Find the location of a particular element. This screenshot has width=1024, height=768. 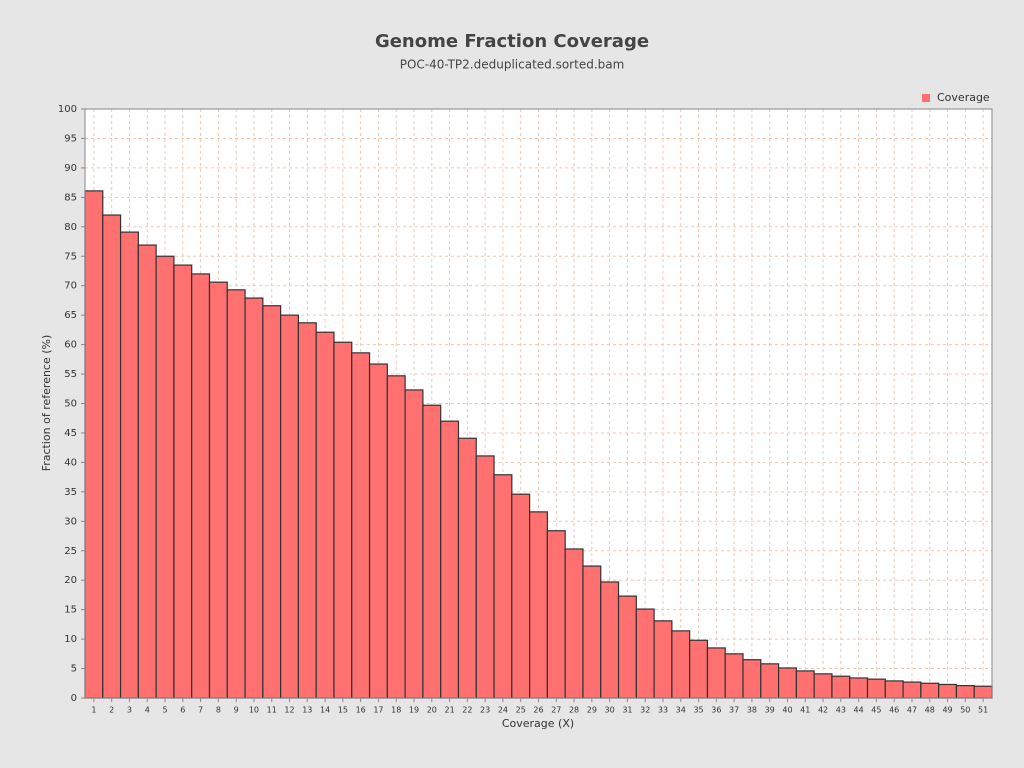

x-tick-label: 34 is located at coordinates (681, 710).